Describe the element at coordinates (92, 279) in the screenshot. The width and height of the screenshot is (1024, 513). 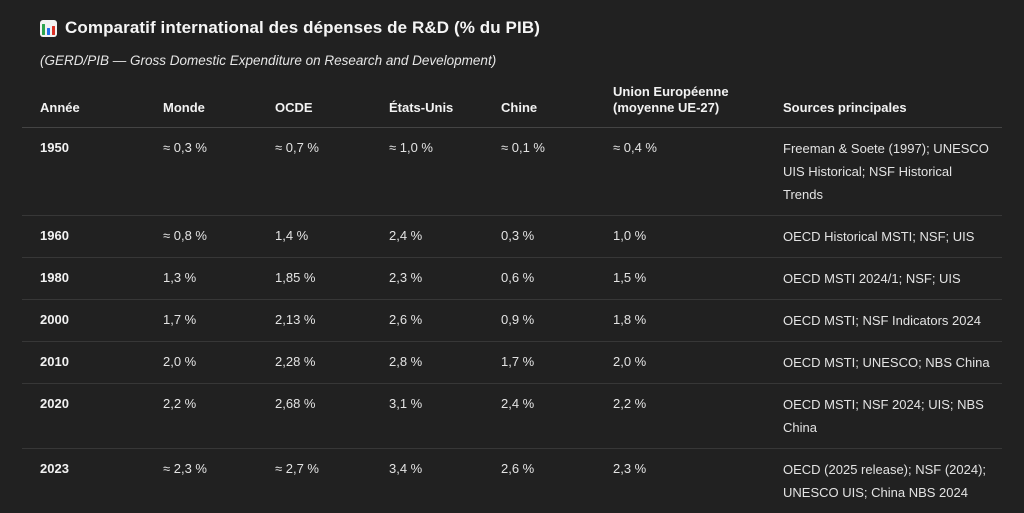
I see `year-cell: 1980` at that location.